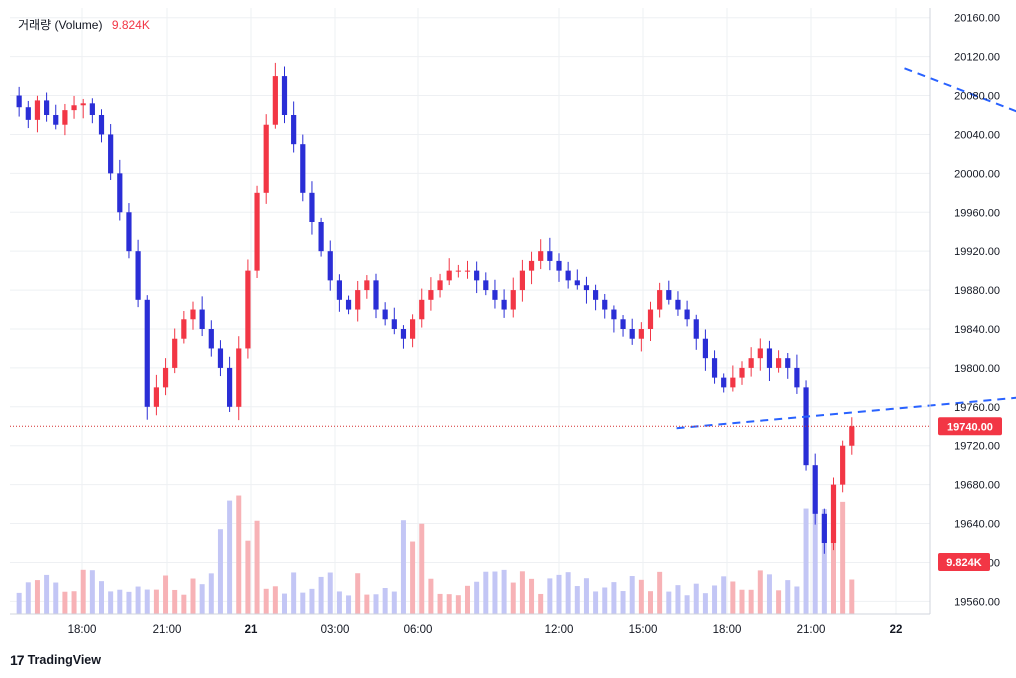 The height and width of the screenshot is (678, 1016). Describe the element at coordinates (896, 630) in the screenshot. I see `time-tick-label: 22` at that location.